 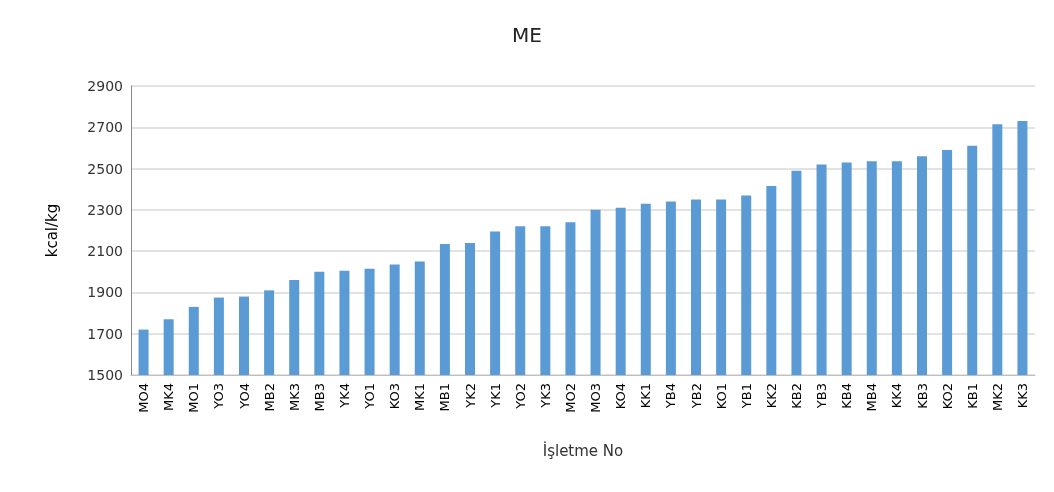 What do you see at coordinates (822, 396) in the screenshot?
I see `x-tick-label: YB3` at bounding box center [822, 396].